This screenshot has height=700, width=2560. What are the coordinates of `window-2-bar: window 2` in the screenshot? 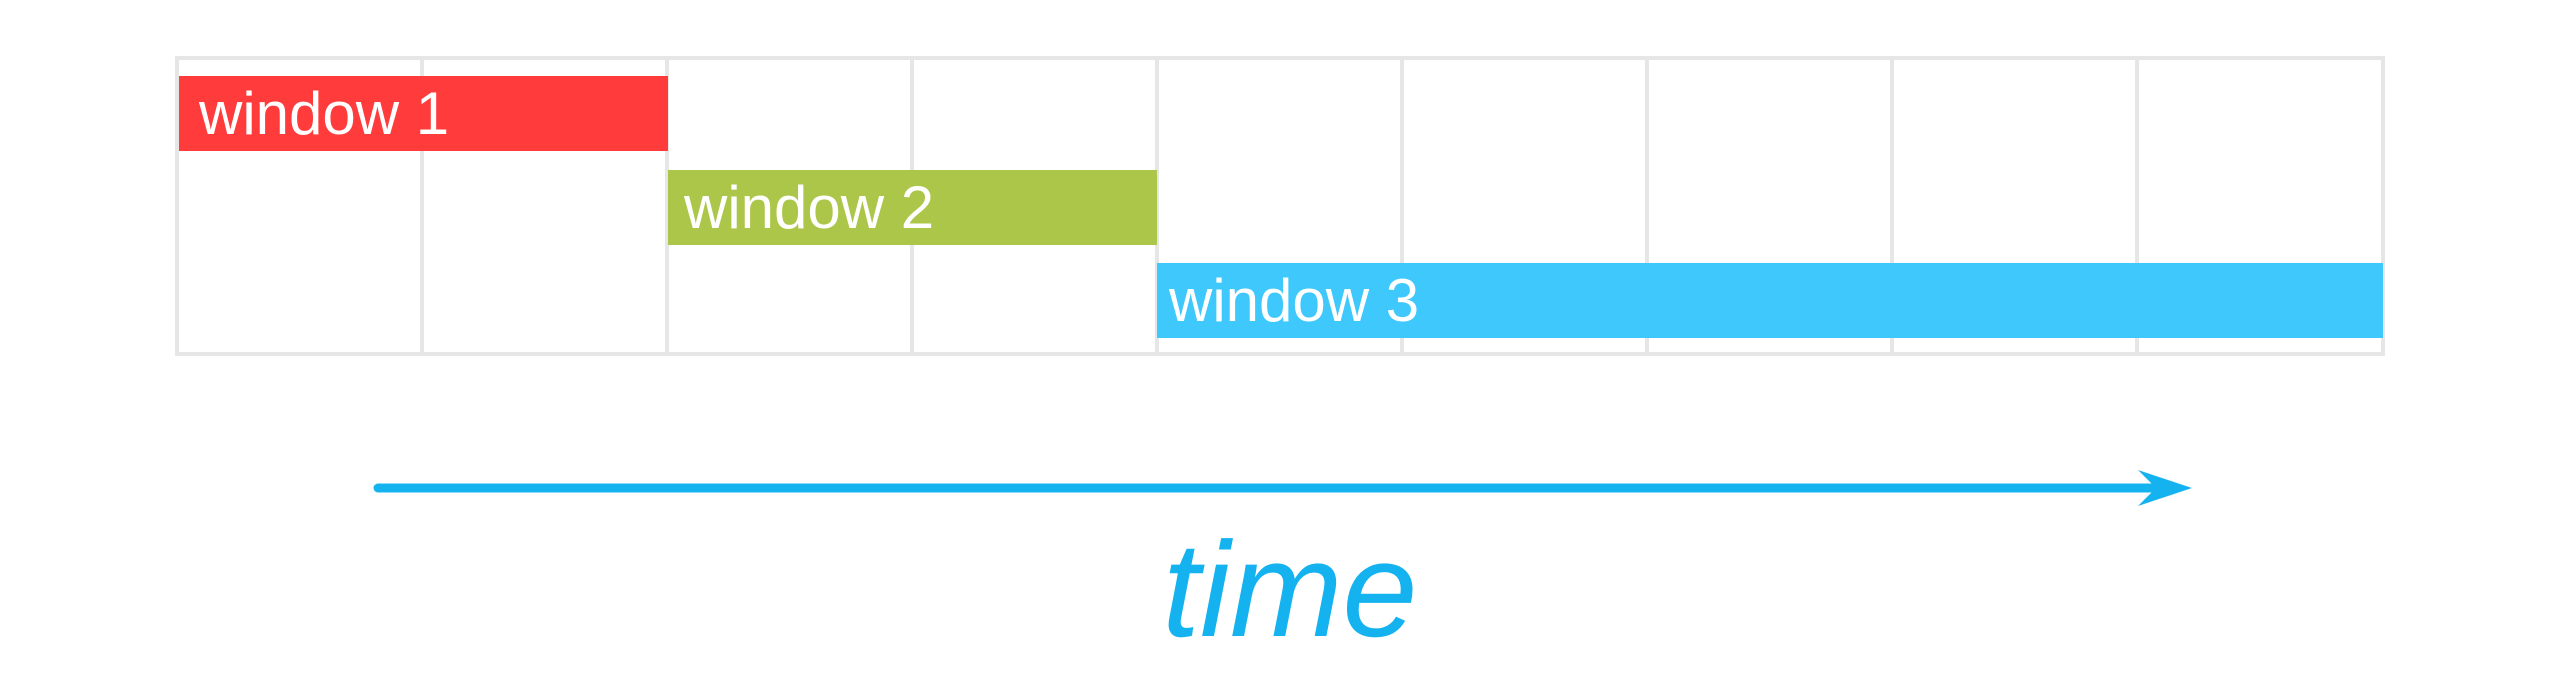 It's located at (912, 207).